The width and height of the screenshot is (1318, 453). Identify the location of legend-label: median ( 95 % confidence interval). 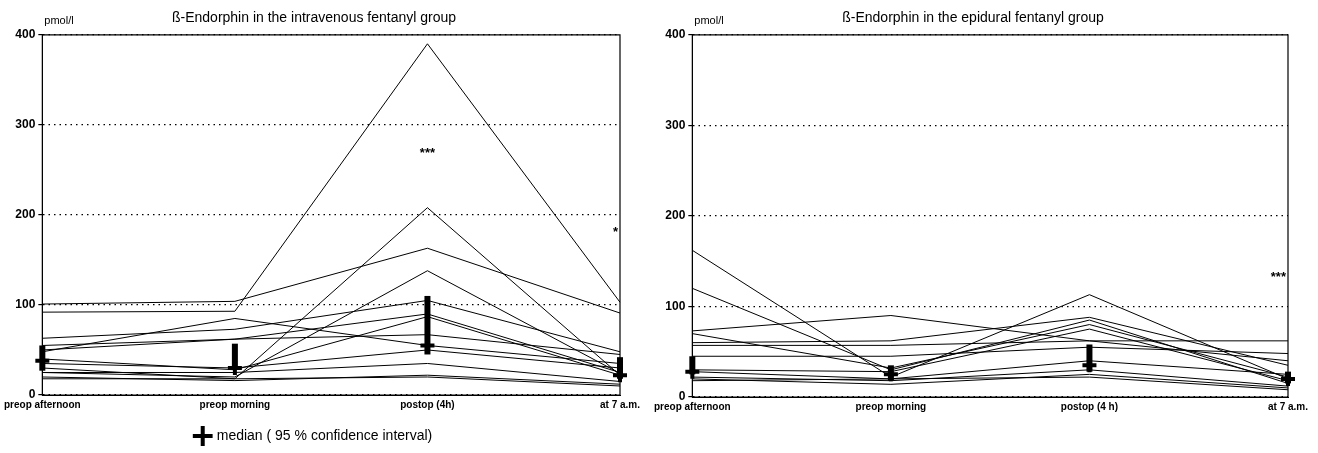
(324, 434).